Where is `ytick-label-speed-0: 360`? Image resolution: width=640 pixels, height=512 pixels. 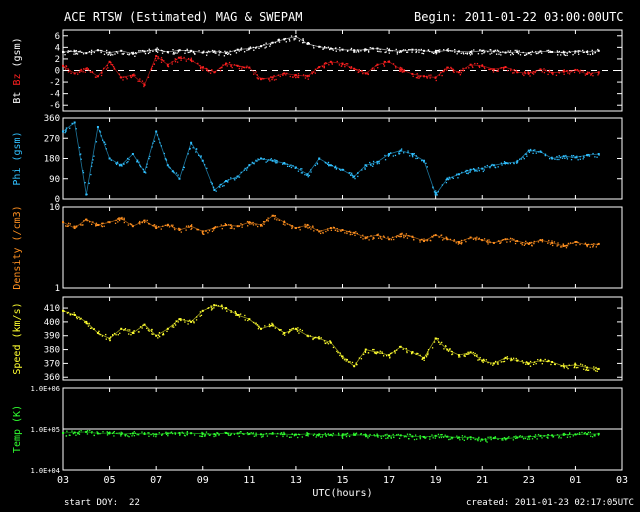
ytick-label-speed-0: 360 is located at coordinates (52, 378).